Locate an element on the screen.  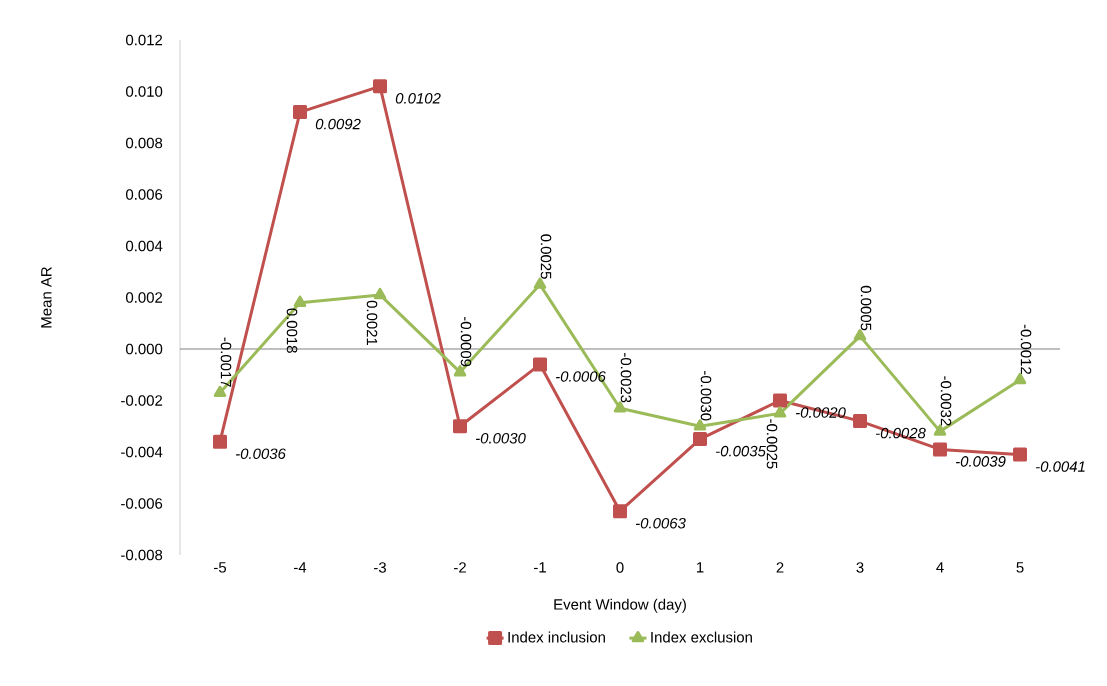
x-axis-title: Event Window (day) is located at coordinates (620, 605).